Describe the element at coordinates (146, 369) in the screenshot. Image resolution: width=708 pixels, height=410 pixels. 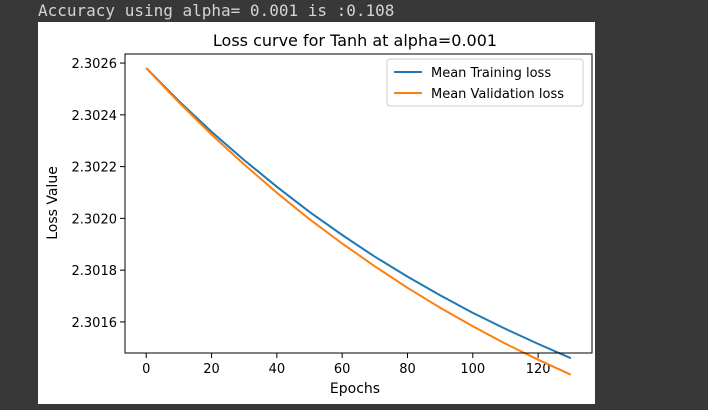
I see `x-tick-label: 0` at that location.